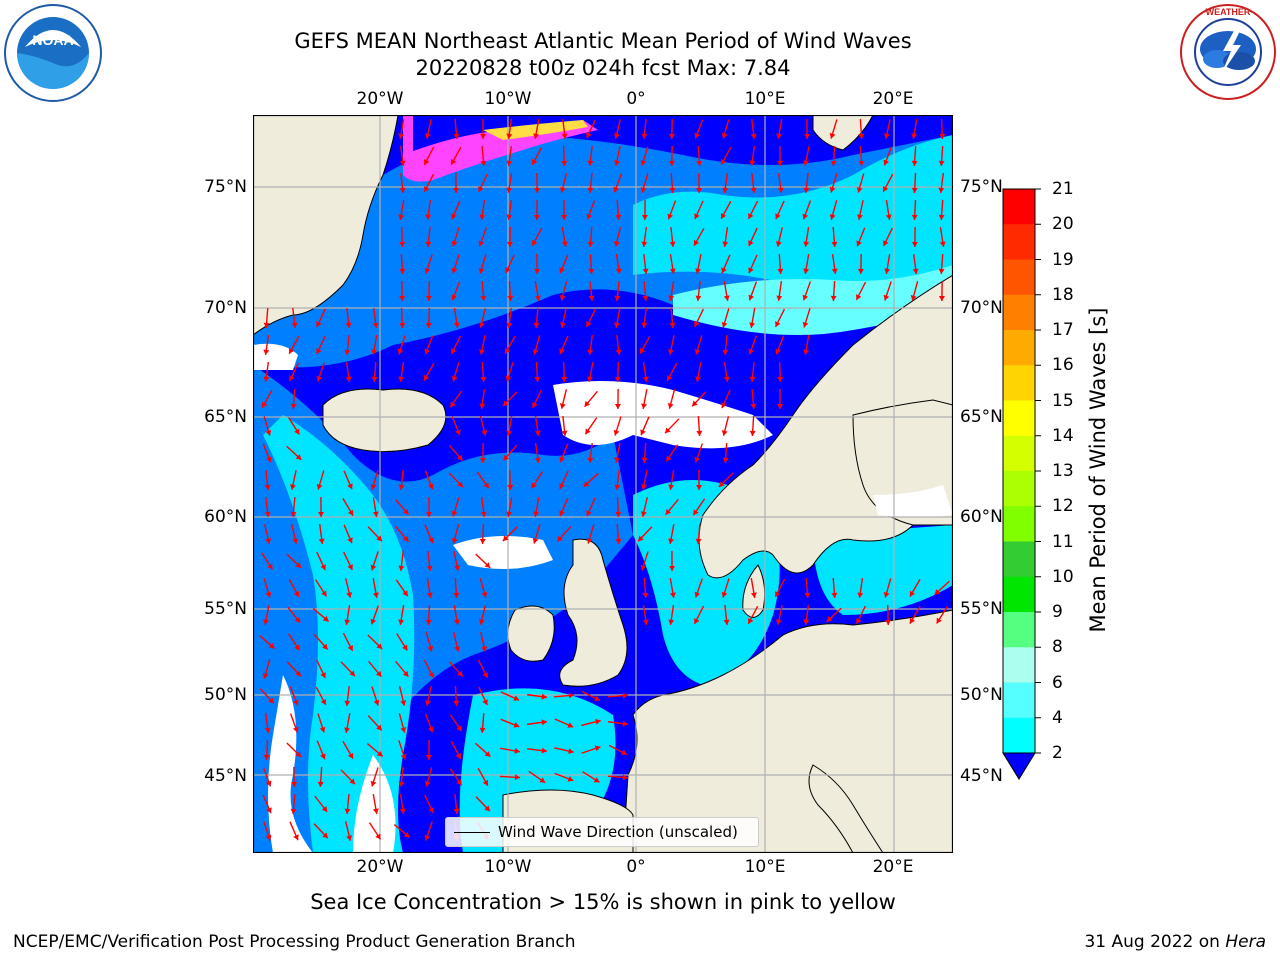 Image resolution: width=1280 pixels, height=960 pixels. What do you see at coordinates (1245, 942) in the screenshot?
I see `generated-host: Hera` at bounding box center [1245, 942].